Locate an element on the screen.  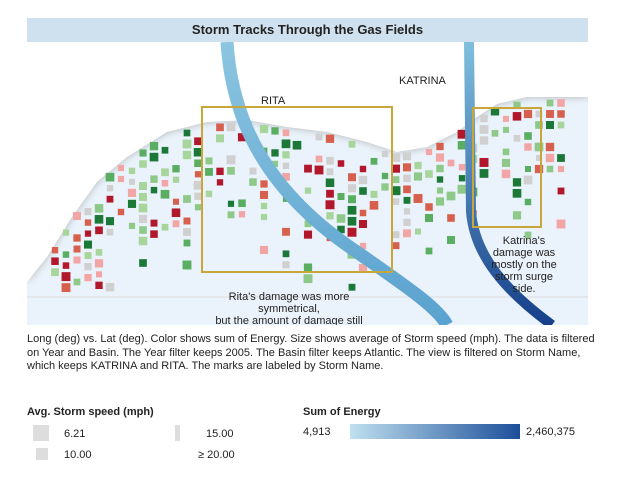
annotation: storm surge is located at coordinates (524, 277).